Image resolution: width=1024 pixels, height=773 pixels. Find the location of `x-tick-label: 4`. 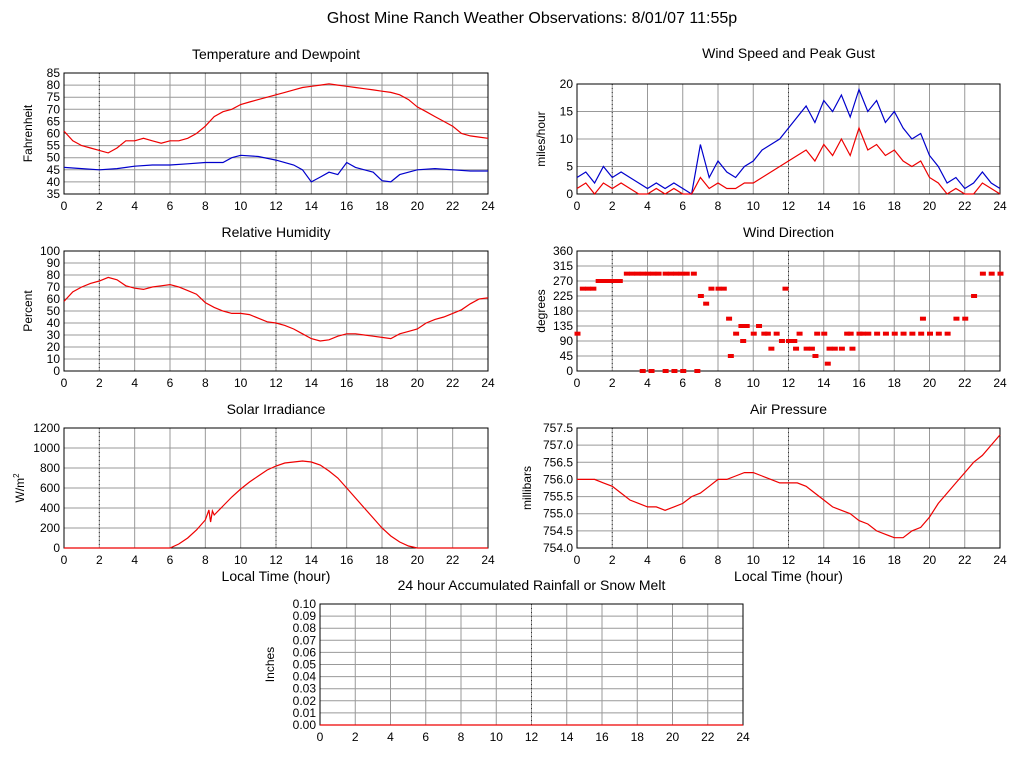

x-tick-label: 4 is located at coordinates (390, 737).